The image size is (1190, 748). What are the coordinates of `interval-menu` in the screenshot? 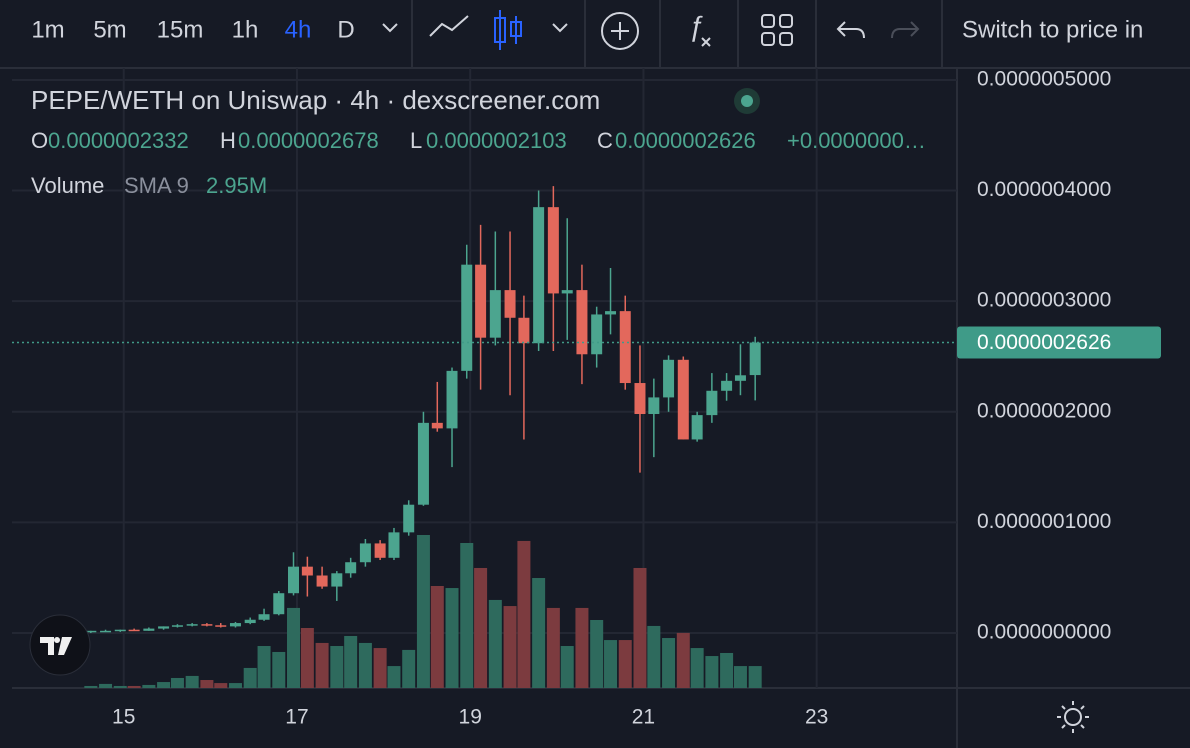 It's located at (390, 28).